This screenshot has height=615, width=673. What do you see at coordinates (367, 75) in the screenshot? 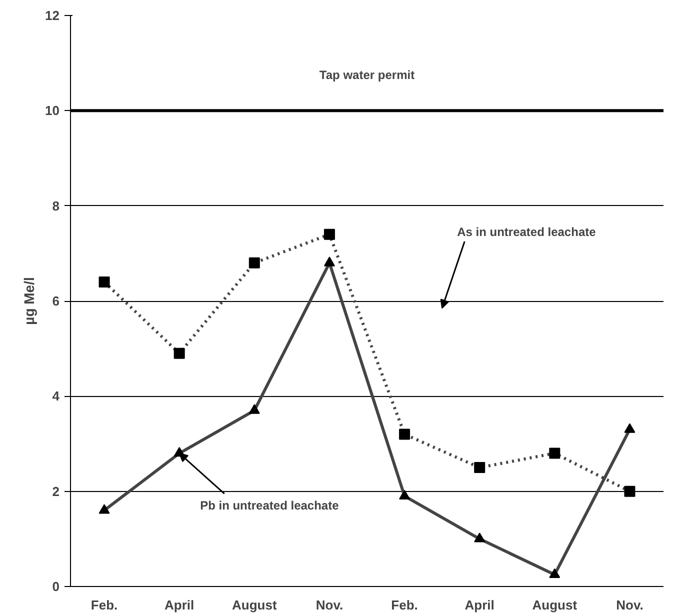
I see `ref-line-label: Tap water permit` at bounding box center [367, 75].